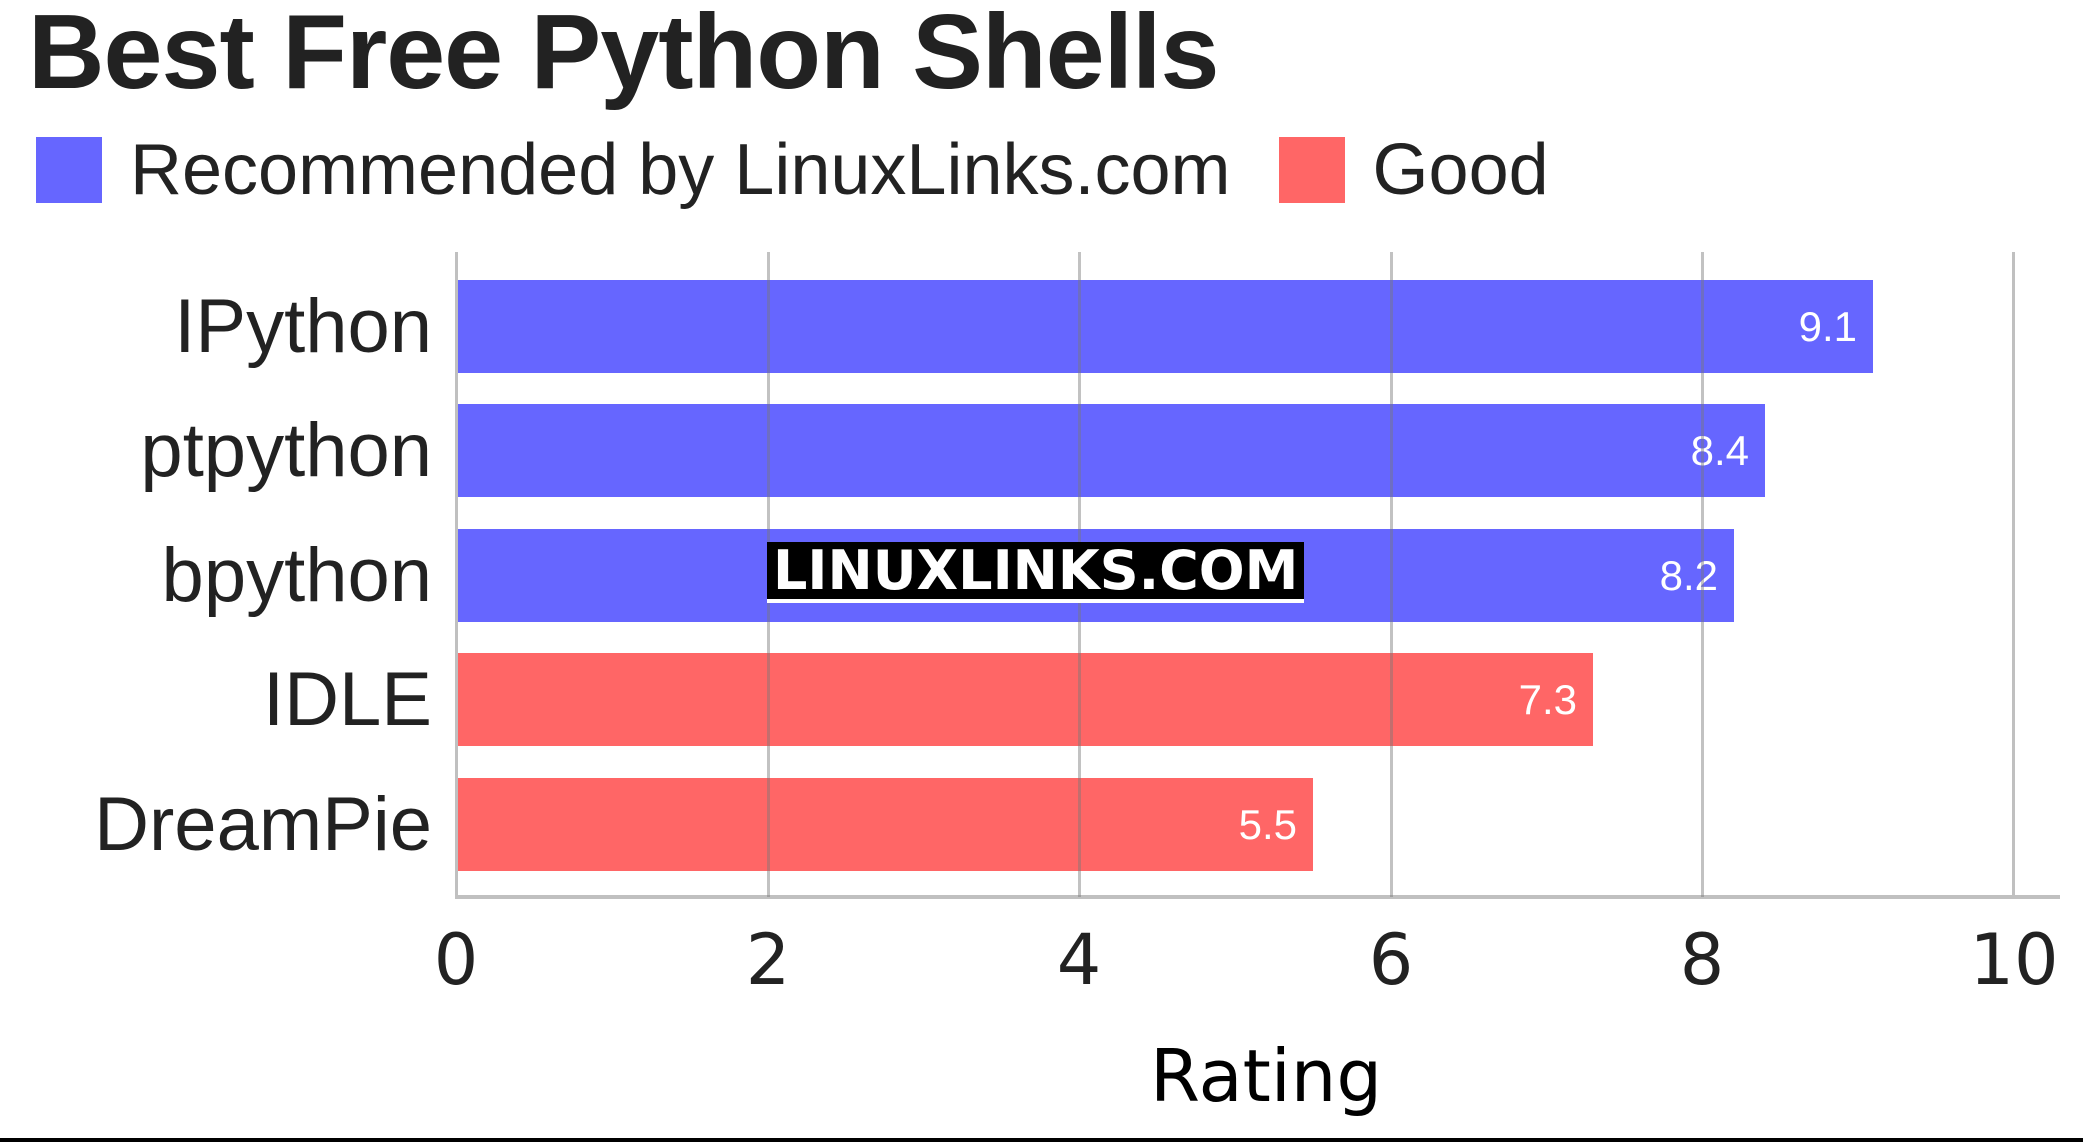  What do you see at coordinates (768, 960) in the screenshot?
I see `x-tick-label: 2` at bounding box center [768, 960].